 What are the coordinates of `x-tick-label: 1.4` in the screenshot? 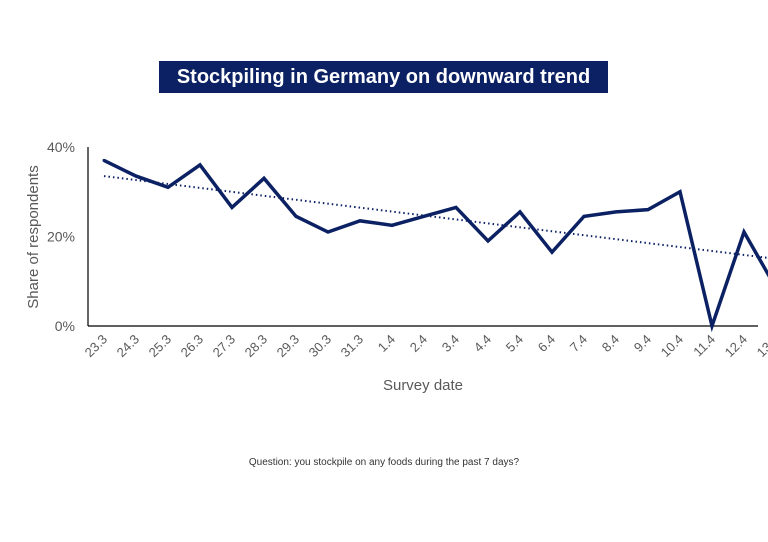 It's located at (386, 343).